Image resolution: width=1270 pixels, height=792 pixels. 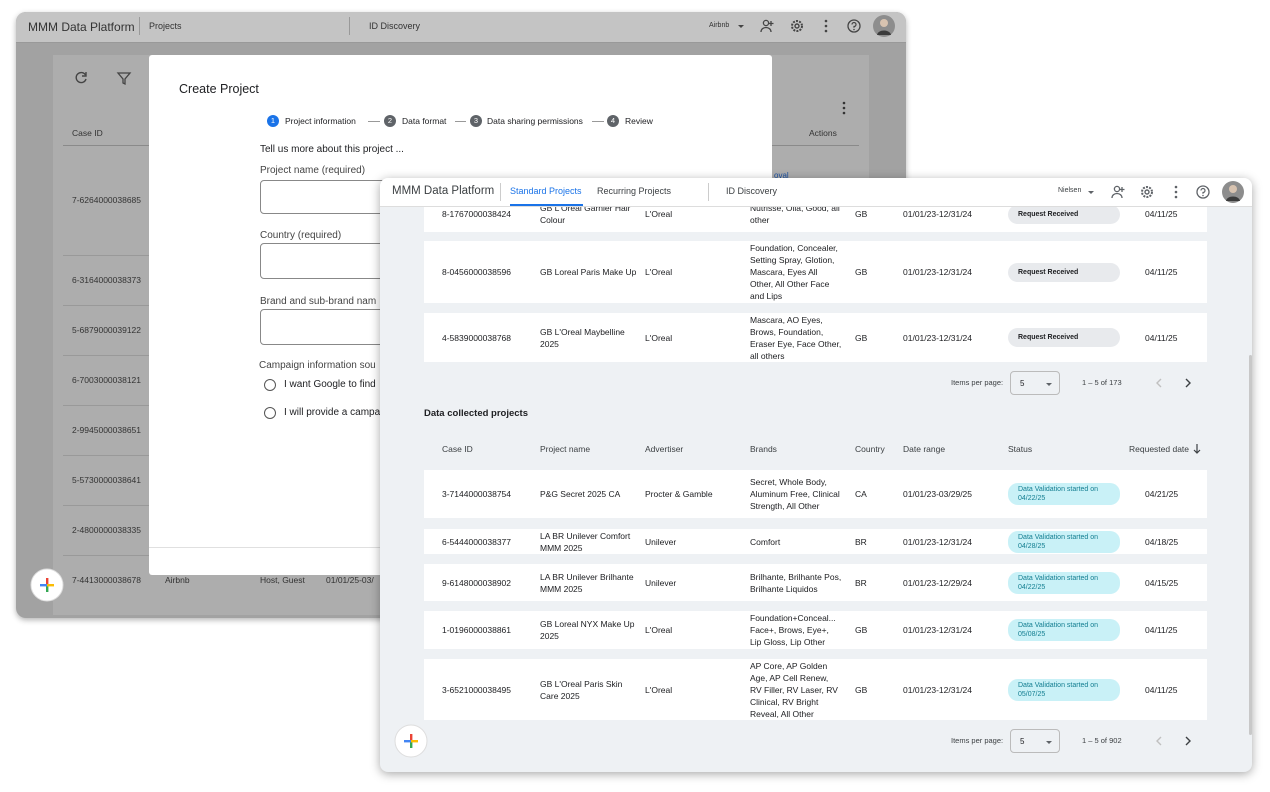 What do you see at coordinates (107, 430) in the screenshot?
I see `case-id: 2-9945000038651` at bounding box center [107, 430].